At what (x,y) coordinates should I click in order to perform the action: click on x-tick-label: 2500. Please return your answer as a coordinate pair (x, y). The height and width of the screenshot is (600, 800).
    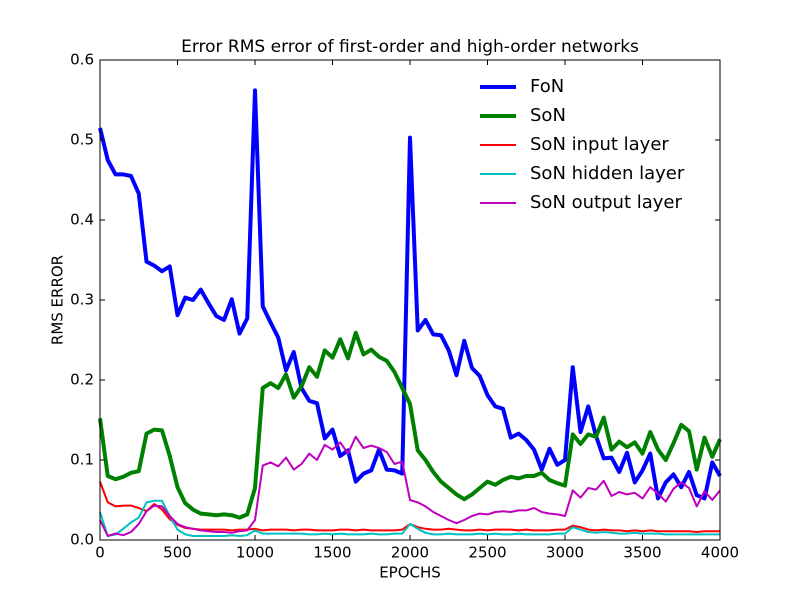
    Looking at the image, I should click on (487, 553).